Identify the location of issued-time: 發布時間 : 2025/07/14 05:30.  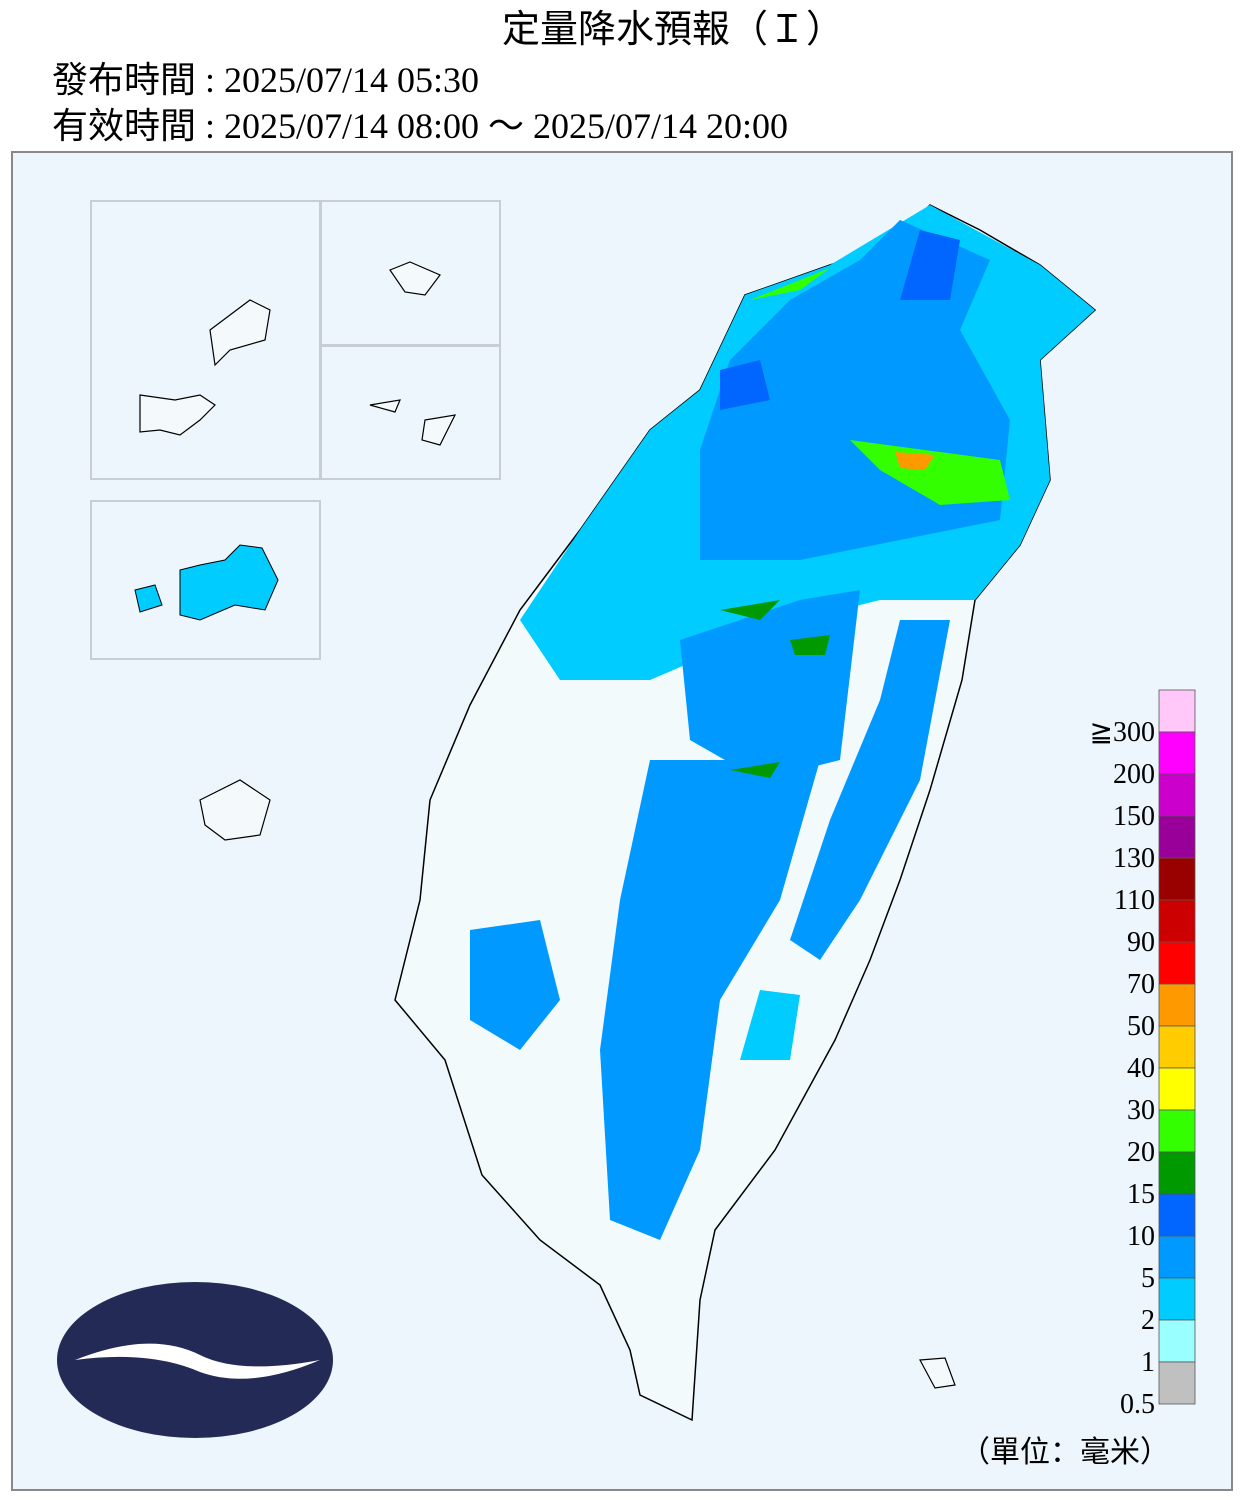
(265, 80).